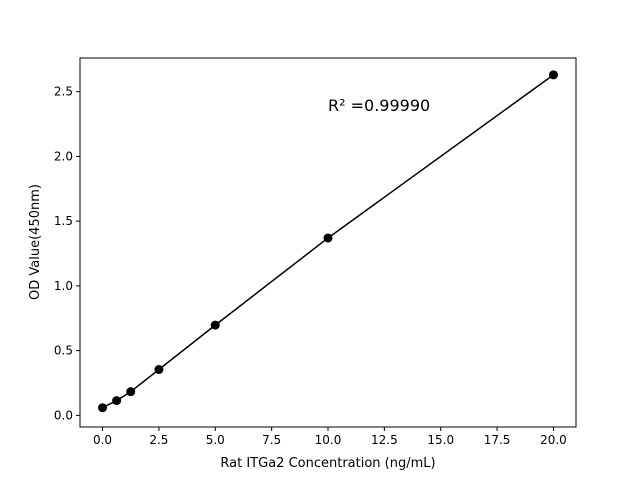 The width and height of the screenshot is (640, 484). I want to click on y-tick-label: 2.5, so click(63, 92).